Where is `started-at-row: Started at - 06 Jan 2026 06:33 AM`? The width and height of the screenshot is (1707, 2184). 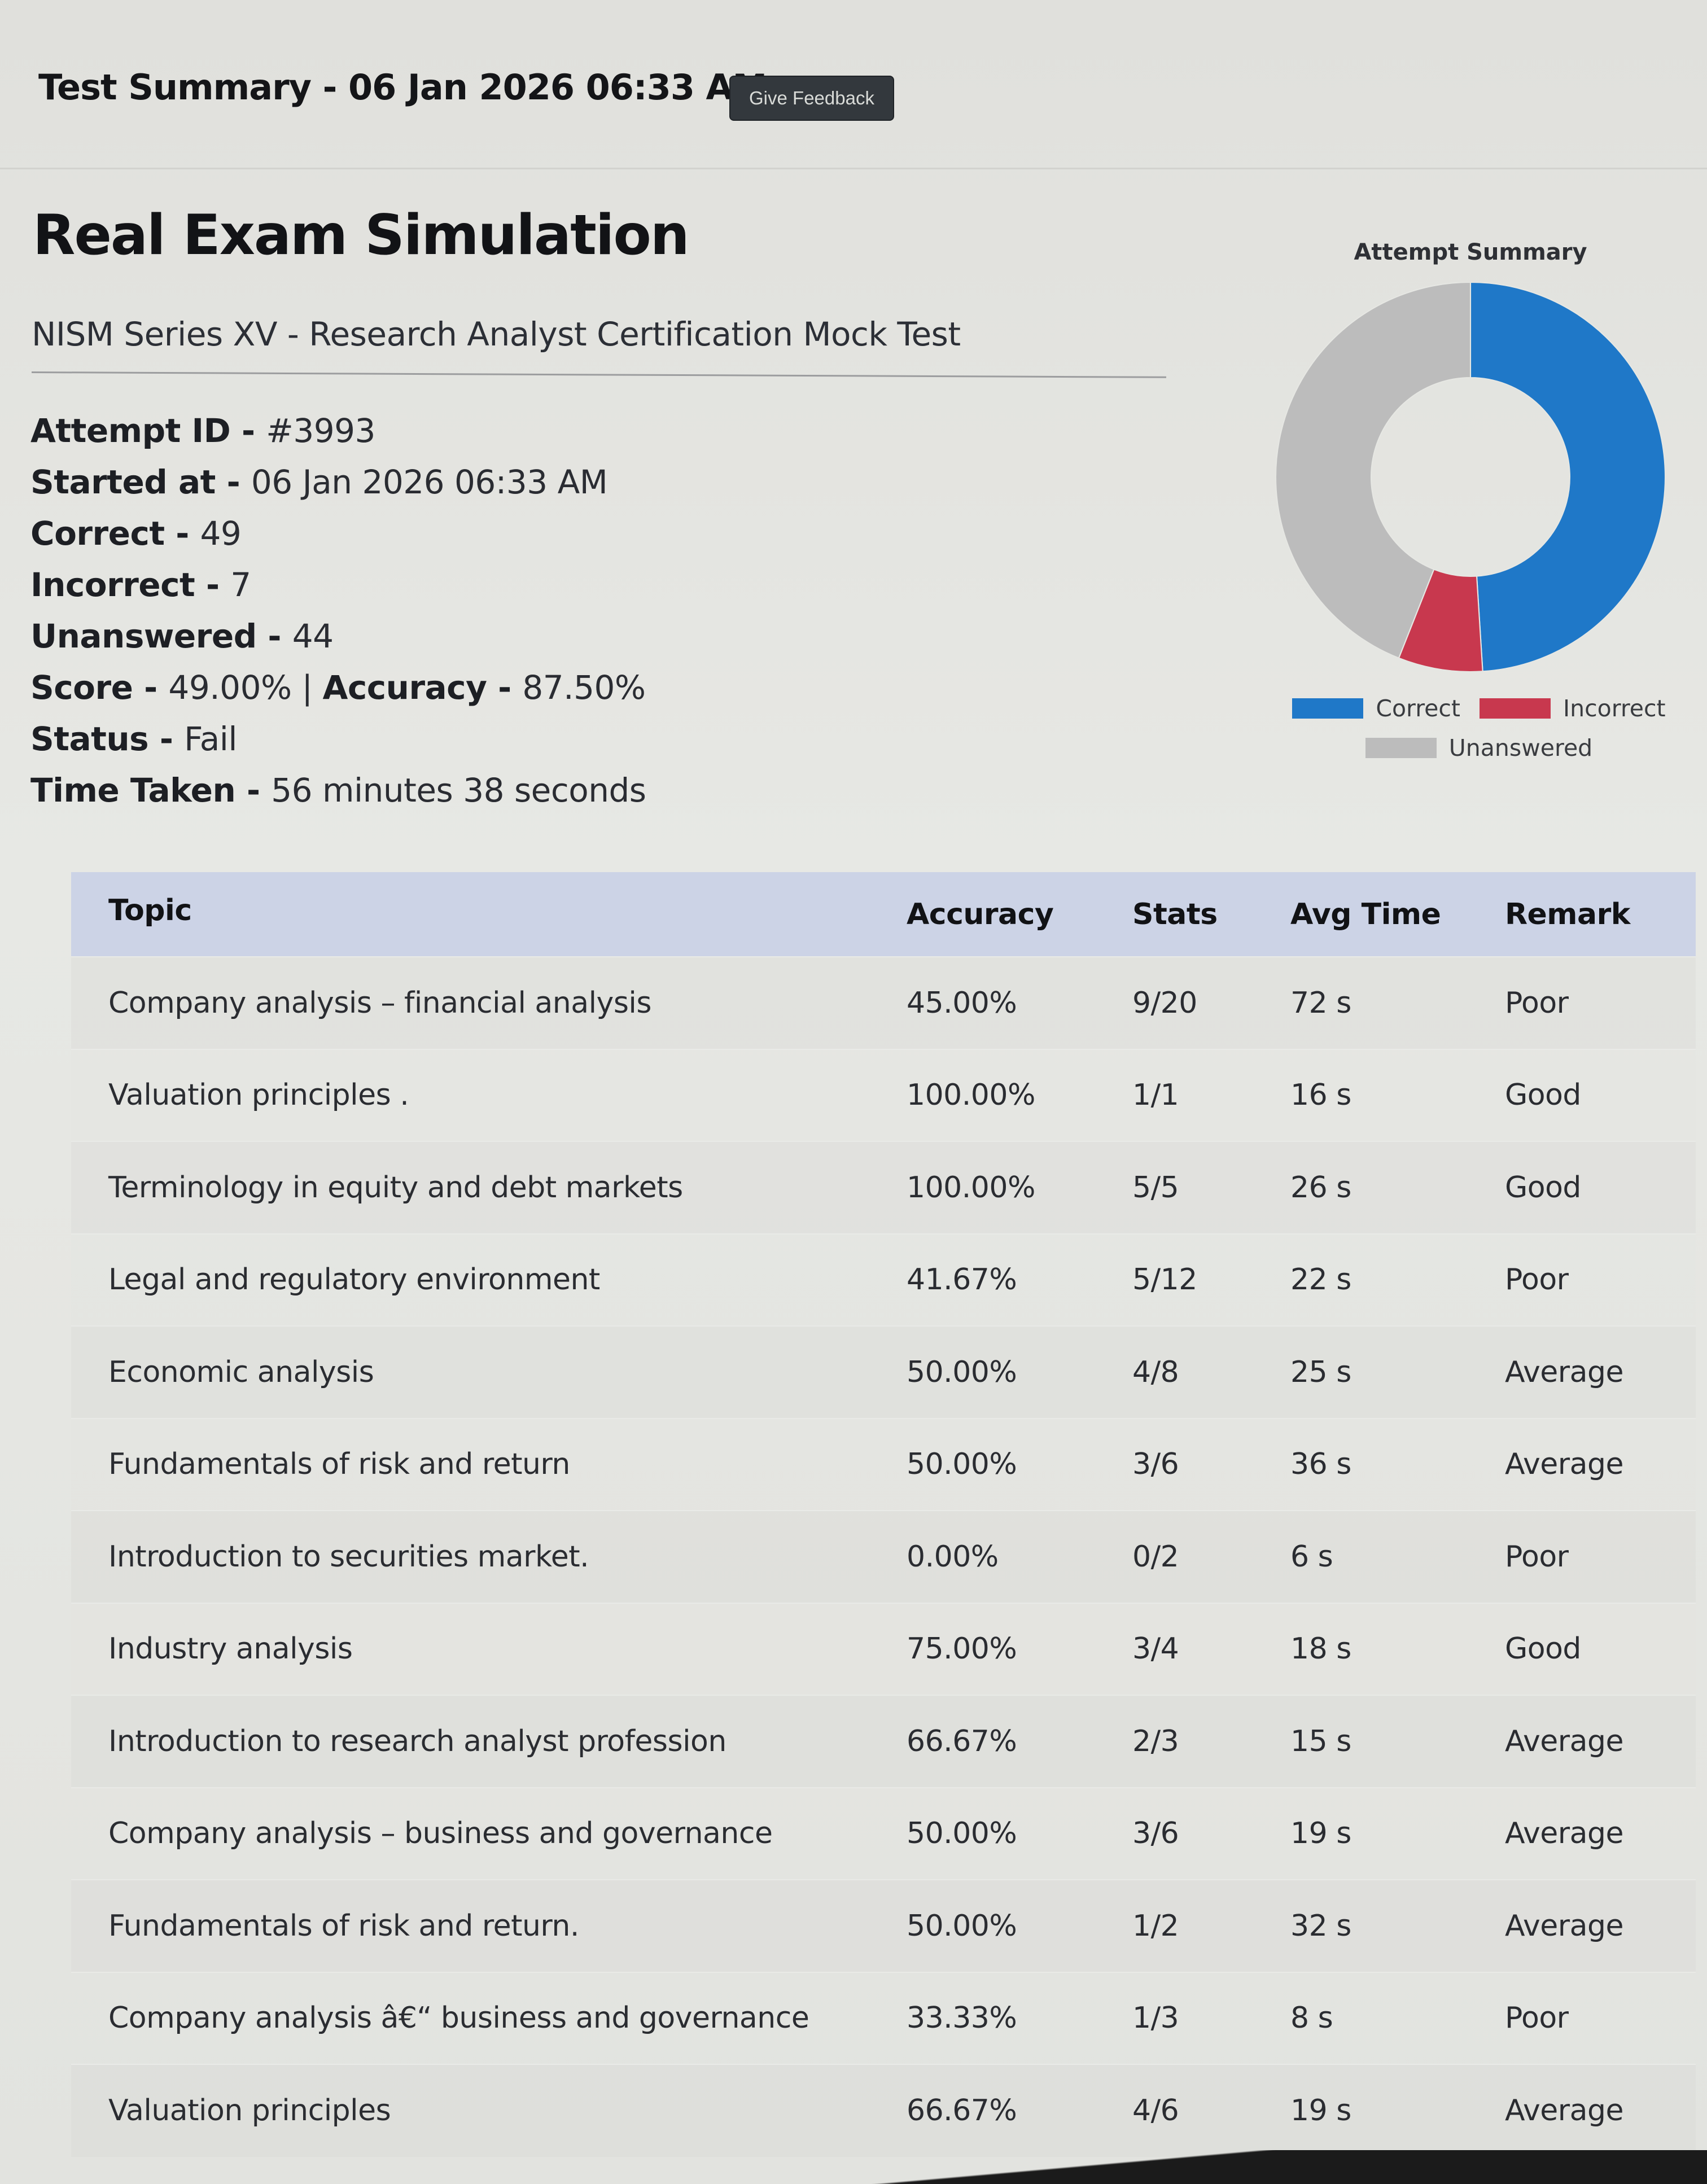
started-at-row: Started at - 06 Jan 2026 06:33 AM is located at coordinates (319, 482).